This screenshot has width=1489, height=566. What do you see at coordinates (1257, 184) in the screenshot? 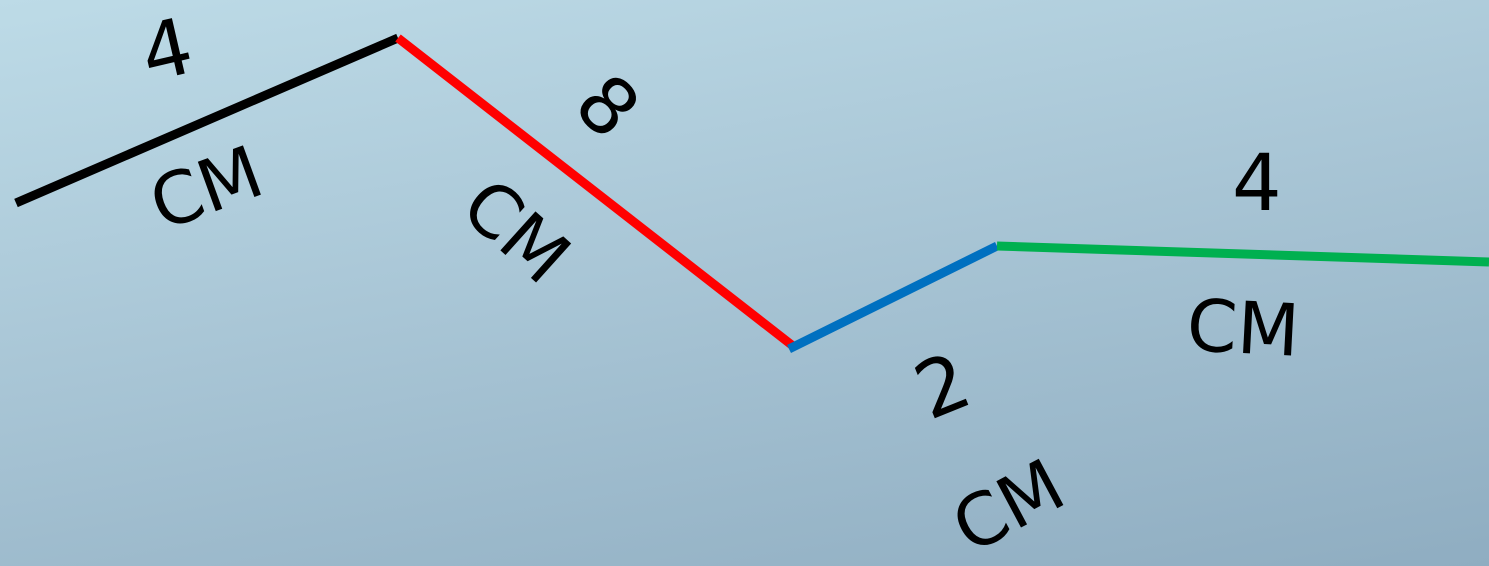
I see `segment-4-value: 4` at bounding box center [1257, 184].